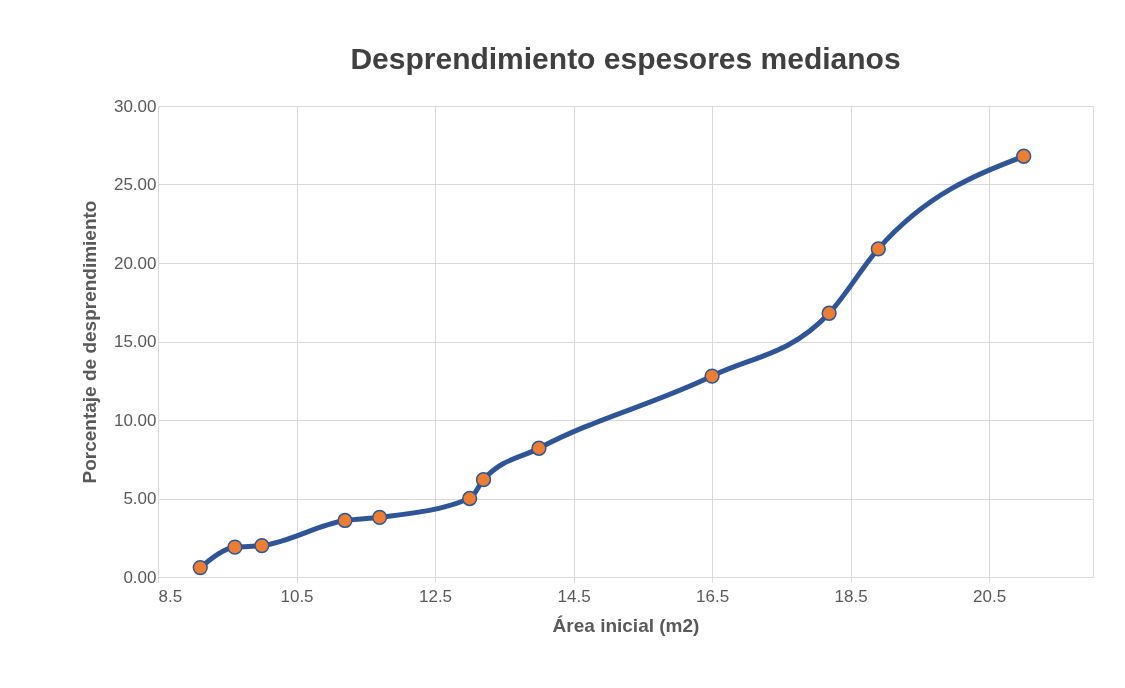 The image size is (1125, 688). Describe the element at coordinates (135, 184) in the screenshot. I see `y-tick-label: 25.00` at that location.